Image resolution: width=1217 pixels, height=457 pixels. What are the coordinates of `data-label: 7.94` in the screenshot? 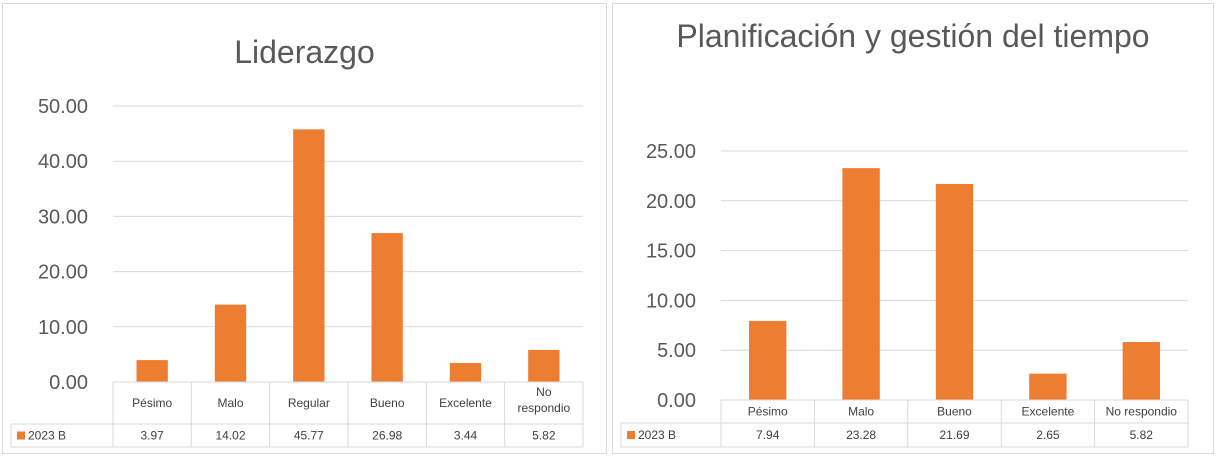 It's located at (768, 435).